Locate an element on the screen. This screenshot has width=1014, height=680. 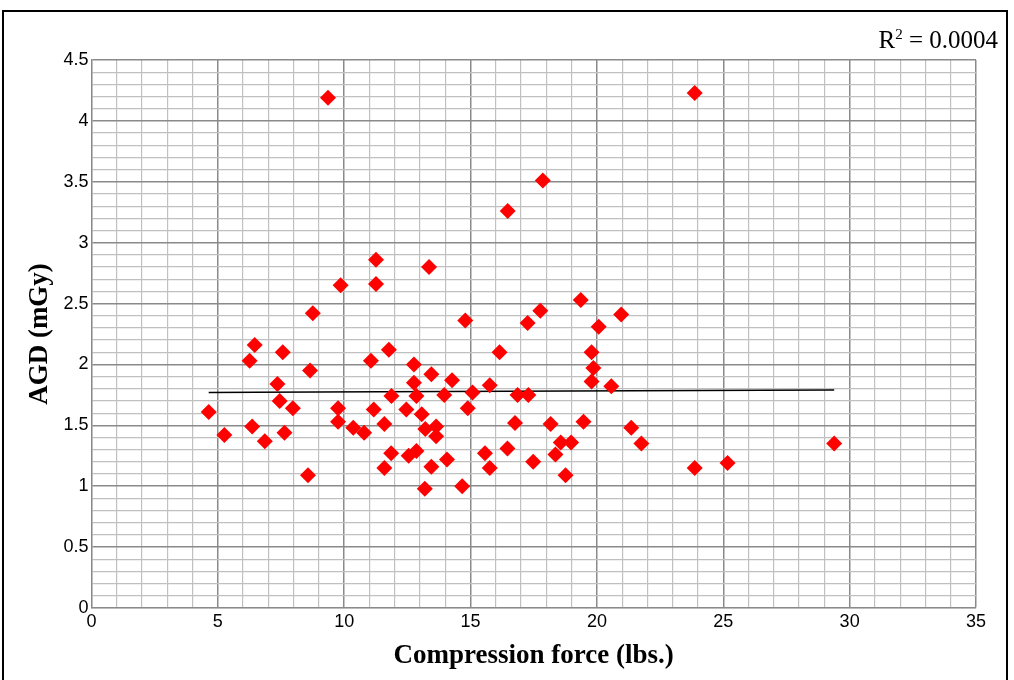
y-tick-label: 2 is located at coordinates (83, 363).